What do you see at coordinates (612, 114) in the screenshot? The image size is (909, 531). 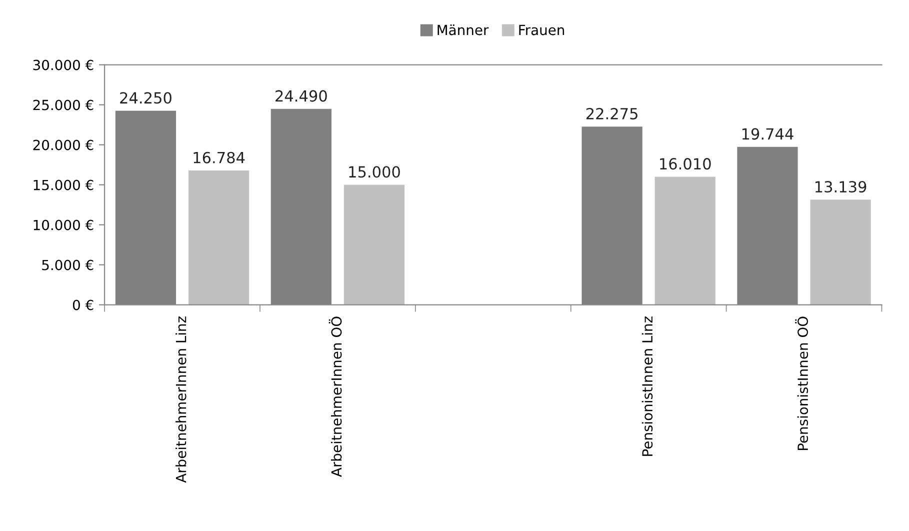 I see `data-label: 22.275` at bounding box center [612, 114].